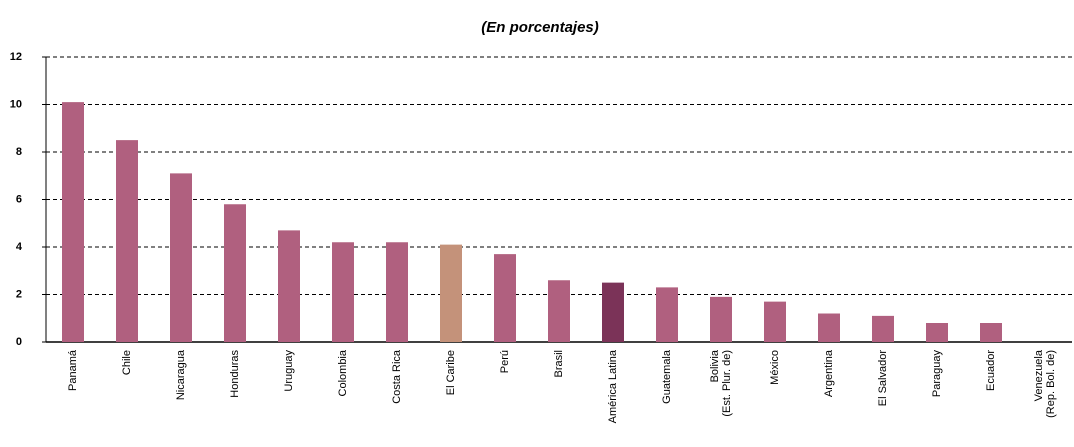  What do you see at coordinates (505, 361) in the screenshot?
I see `x-tick-label: Perú` at bounding box center [505, 361].